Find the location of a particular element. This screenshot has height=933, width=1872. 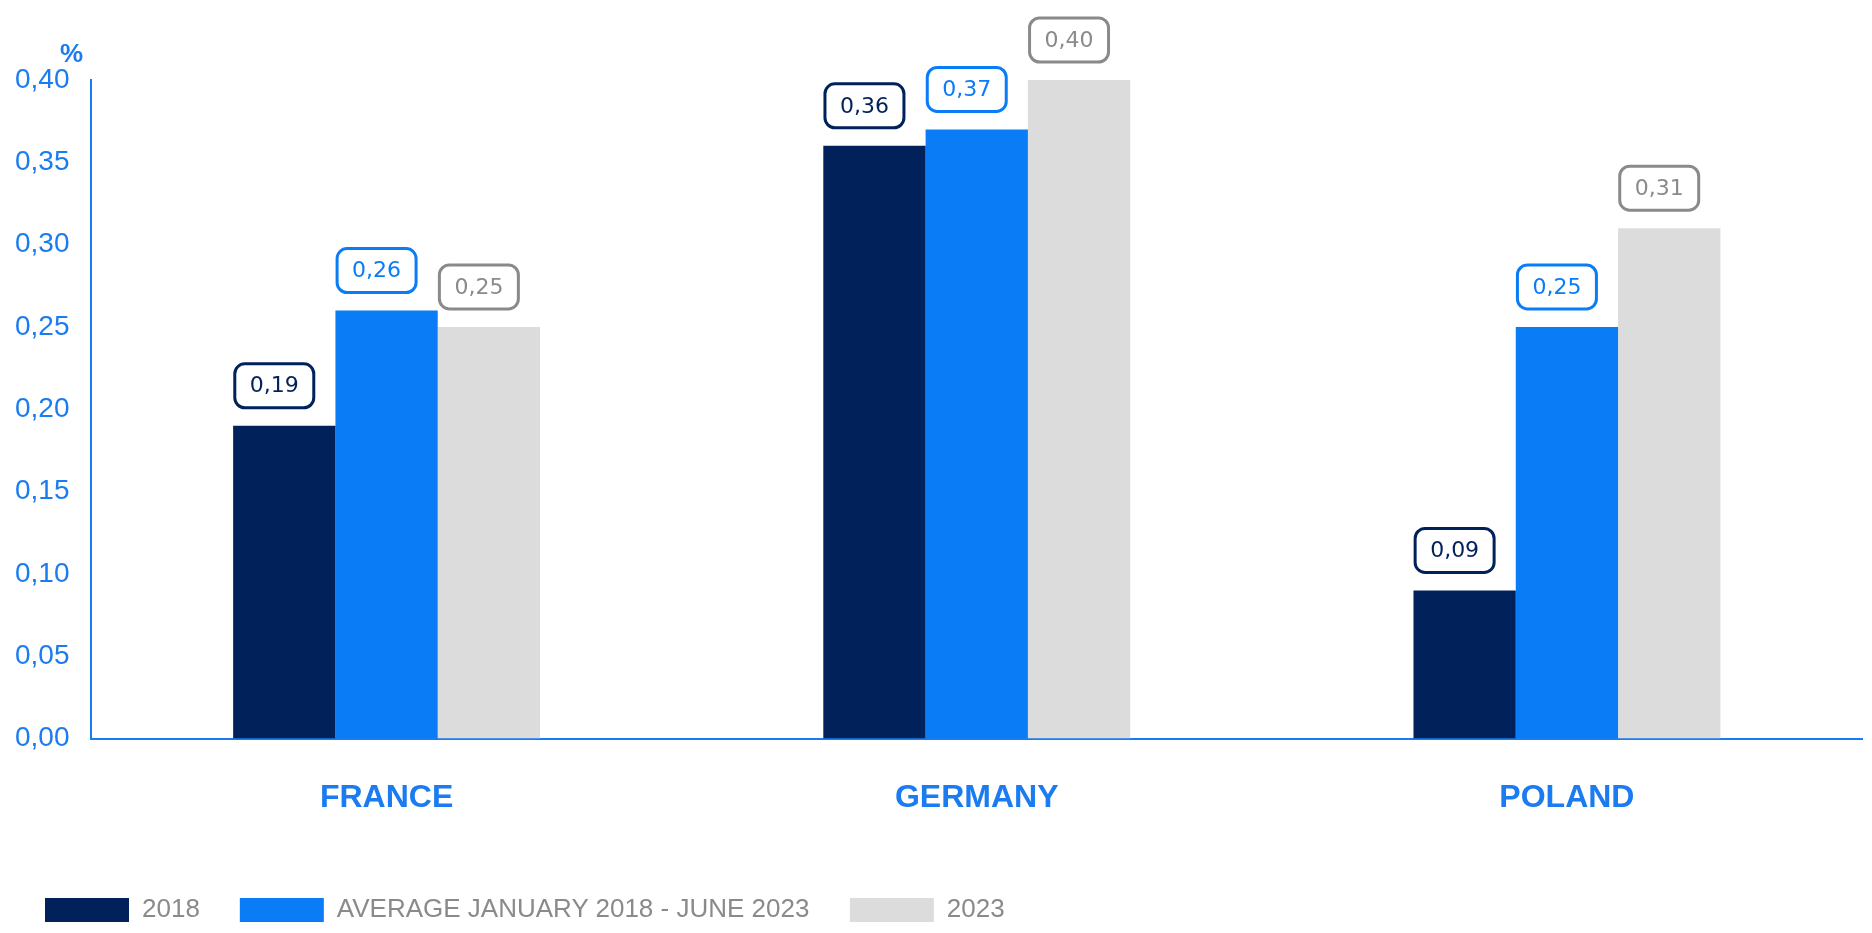

data-label: 0,19 is located at coordinates (274, 385).